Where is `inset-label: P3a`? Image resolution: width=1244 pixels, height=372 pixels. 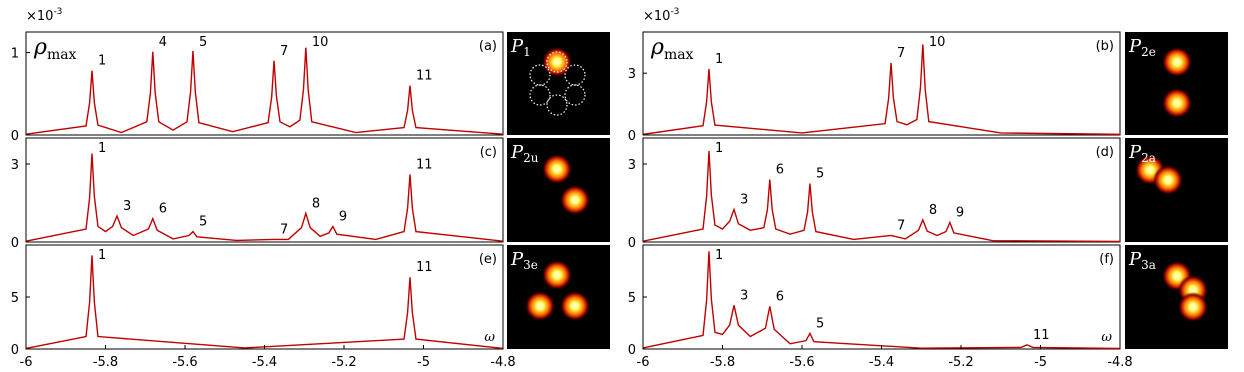 inset-label: P3a is located at coordinates (1142, 260).